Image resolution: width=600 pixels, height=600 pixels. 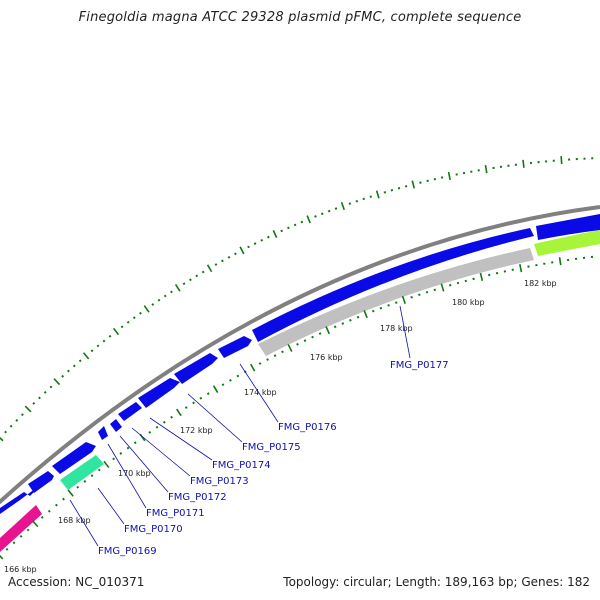 What do you see at coordinates (219, 481) in the screenshot?
I see `gene-label: FMG_P0173` at bounding box center [219, 481].